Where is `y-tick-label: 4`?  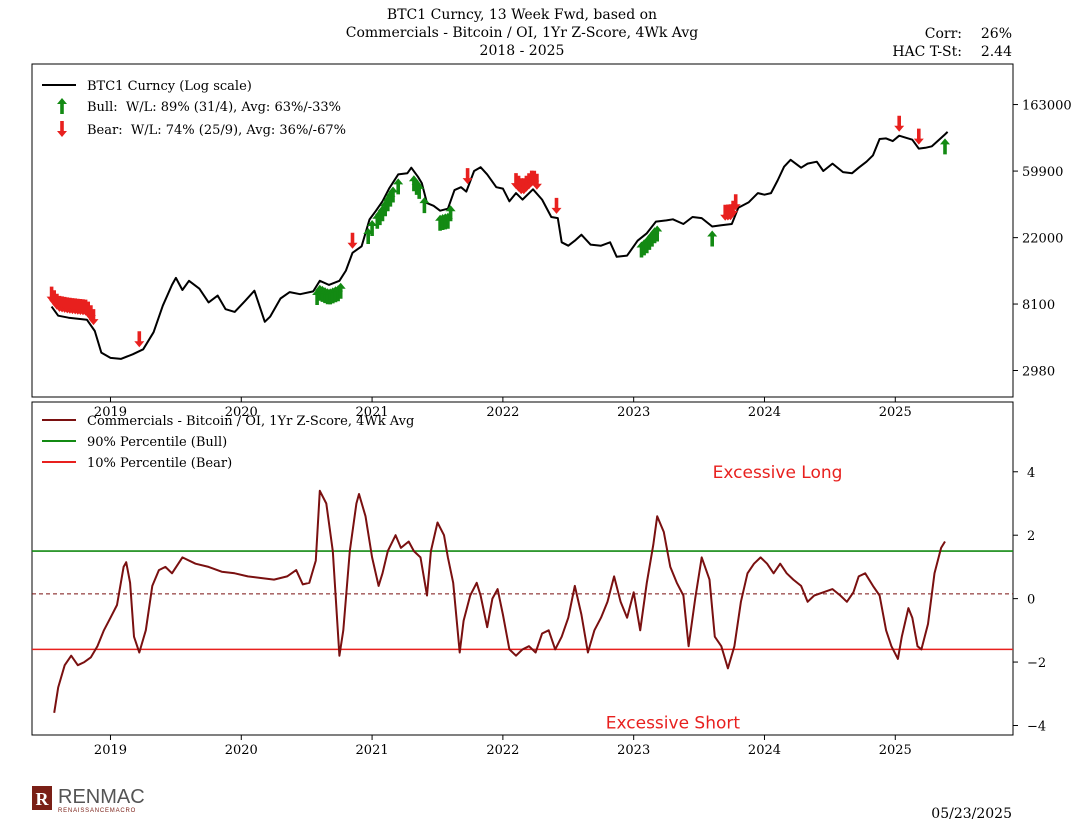
y-tick-label: 4 is located at coordinates (1031, 473).